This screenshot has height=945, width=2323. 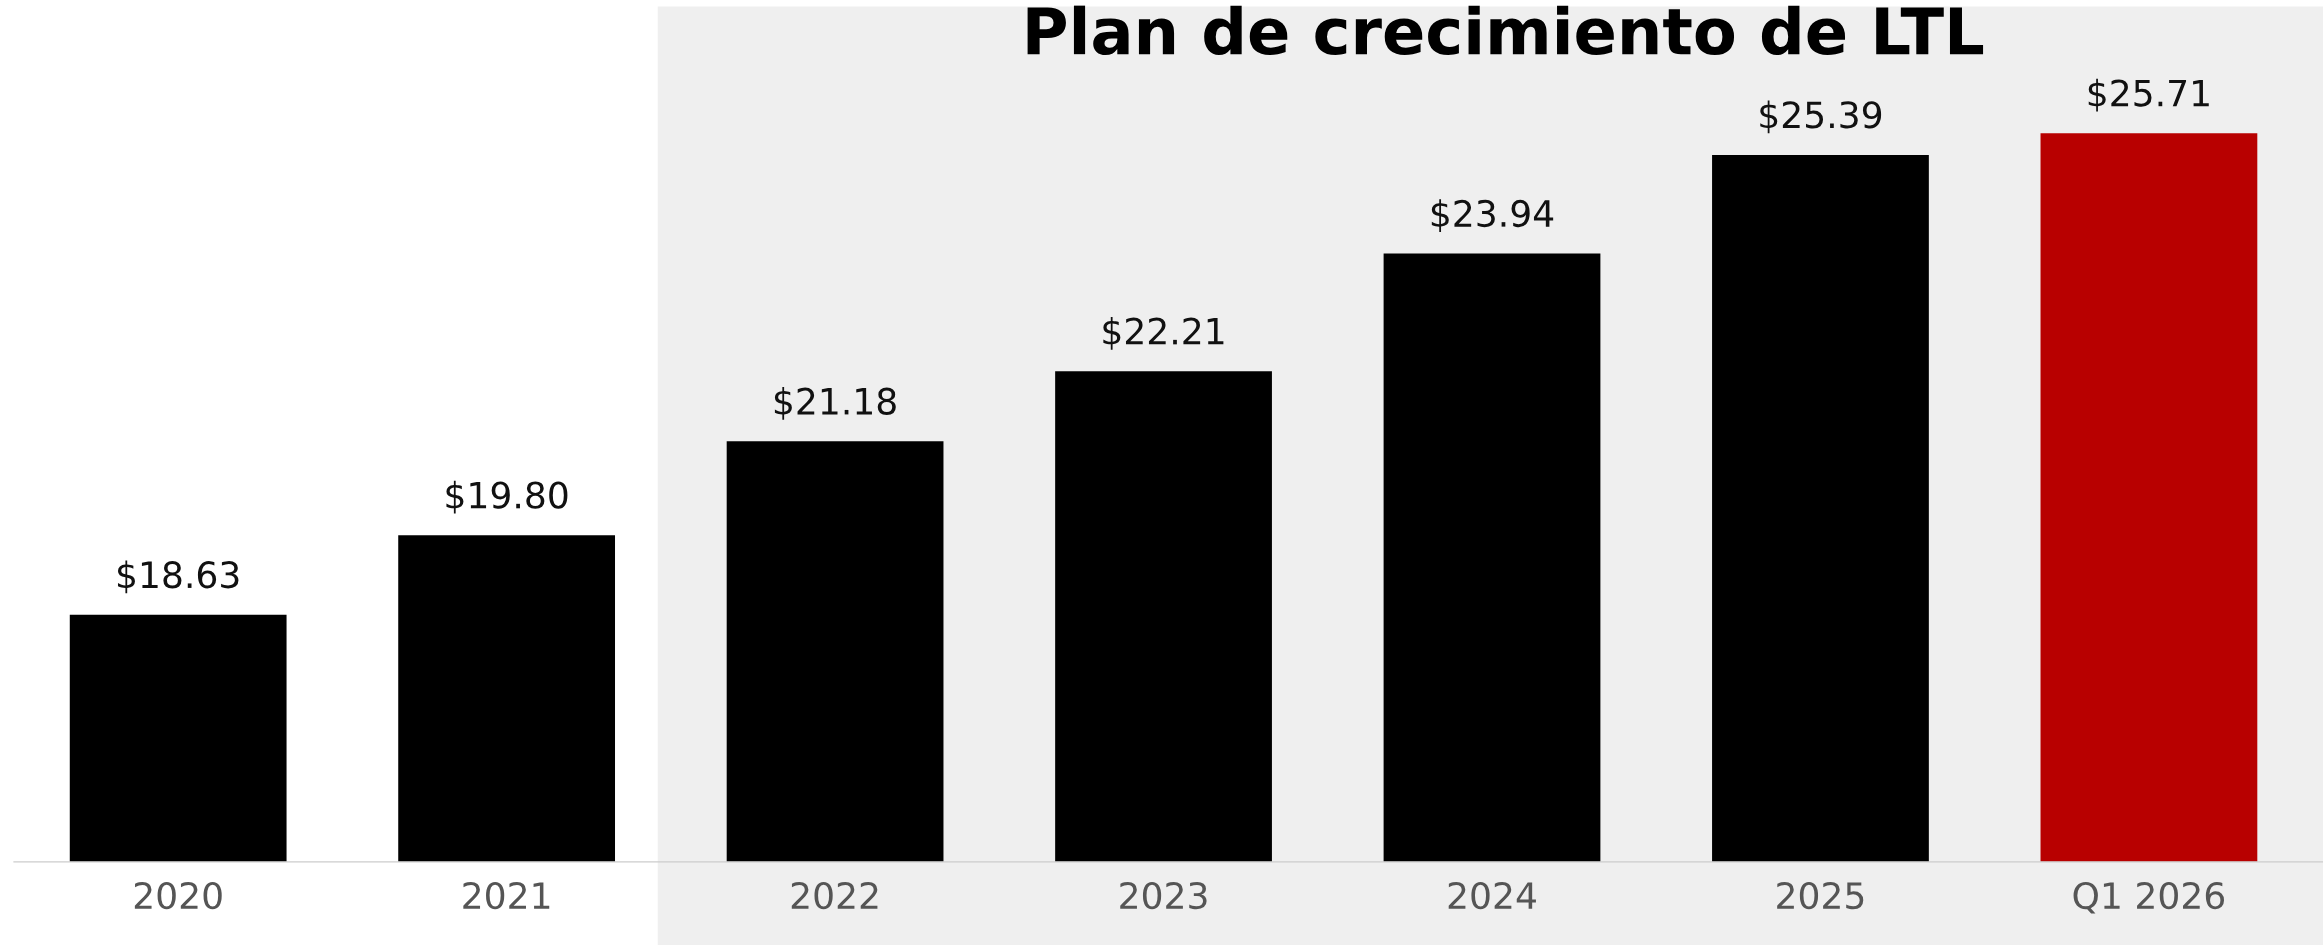 I want to click on data-label: $22.21, so click(x=1163, y=333).